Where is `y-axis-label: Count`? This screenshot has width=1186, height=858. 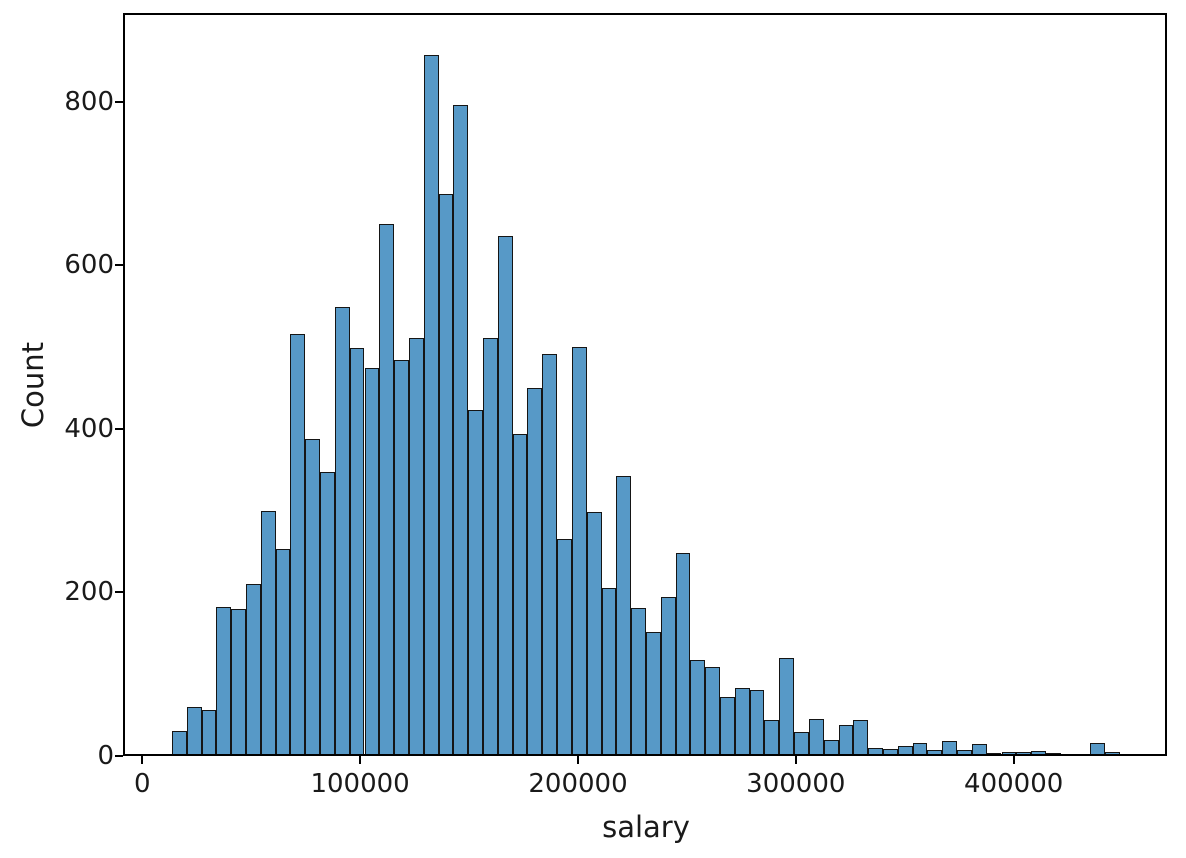 y-axis-label: Count is located at coordinates (33, 385).